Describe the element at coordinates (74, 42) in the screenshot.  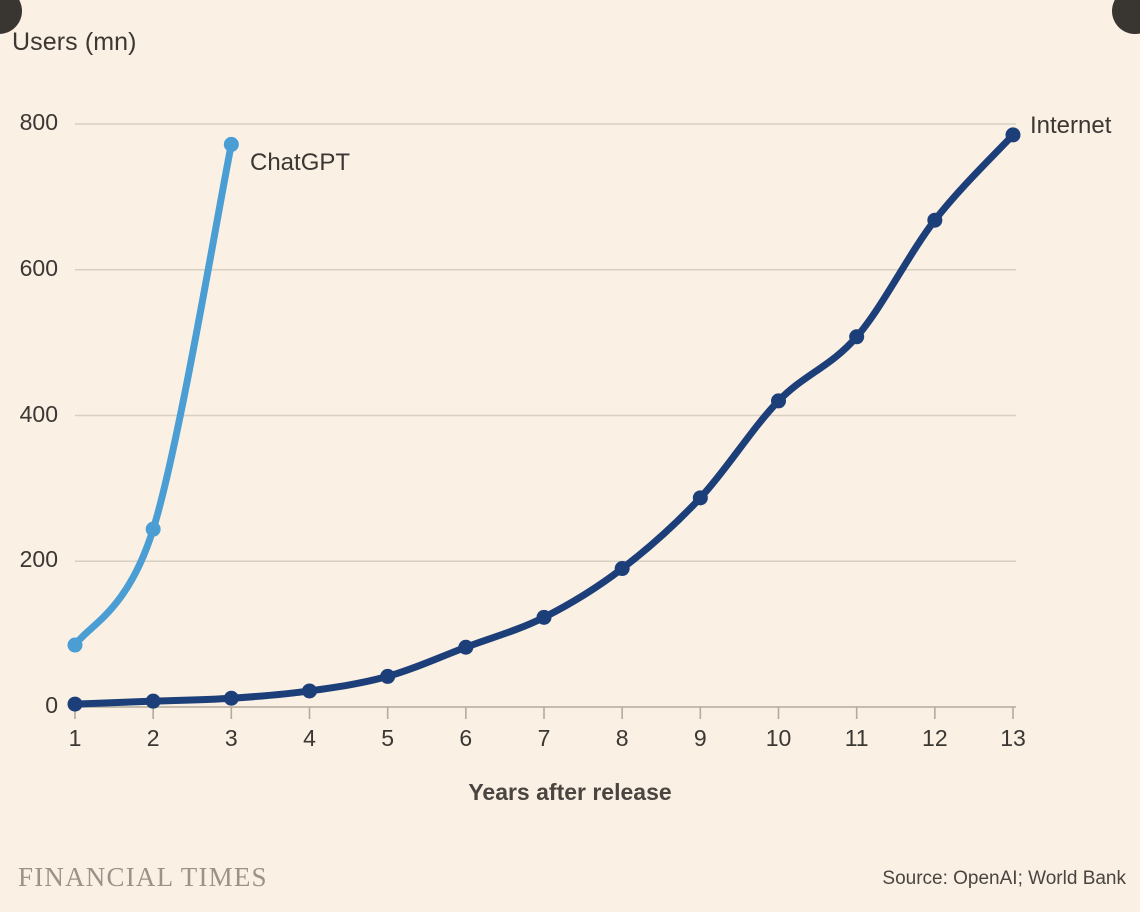
I see `y-axis-title: Users (mn)` at that location.